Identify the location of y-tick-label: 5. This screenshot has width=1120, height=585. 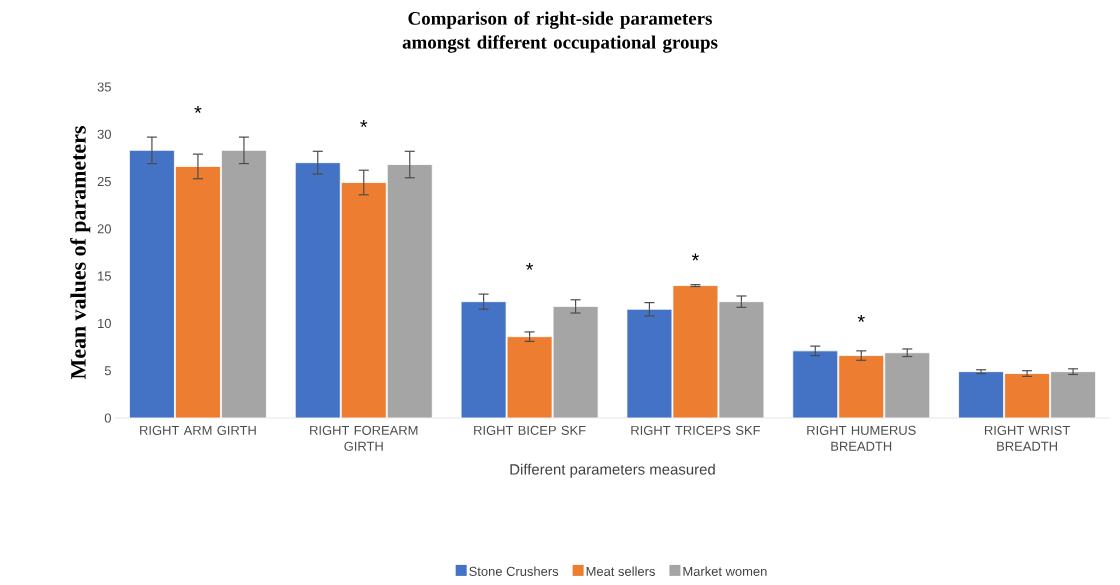
(107, 371).